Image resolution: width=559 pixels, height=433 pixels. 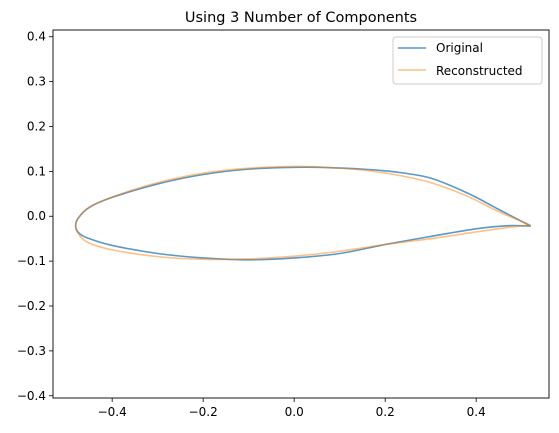 What do you see at coordinates (479, 71) in the screenshot?
I see `legend-label-reconstructed: Reconstructed` at bounding box center [479, 71].